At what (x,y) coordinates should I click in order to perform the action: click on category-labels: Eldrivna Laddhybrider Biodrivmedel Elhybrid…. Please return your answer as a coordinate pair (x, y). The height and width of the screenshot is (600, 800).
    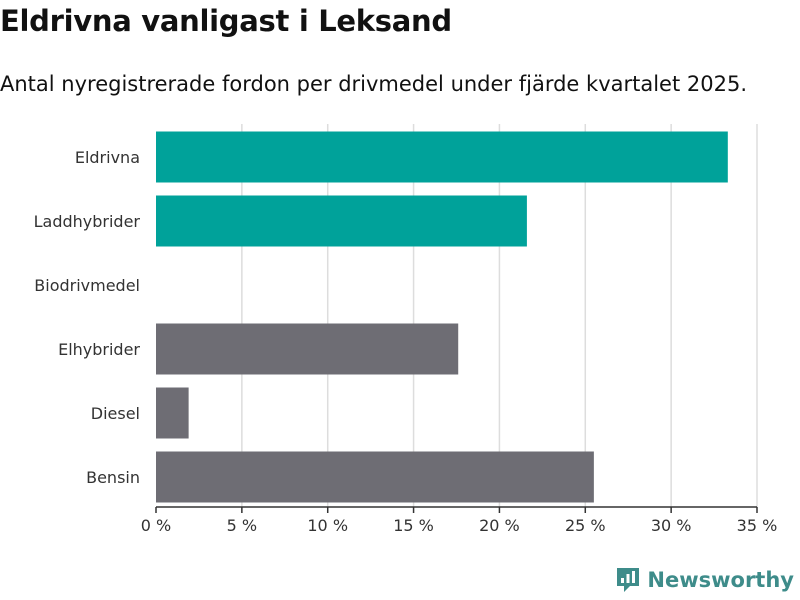
    Looking at the image, I should click on (87, 317).